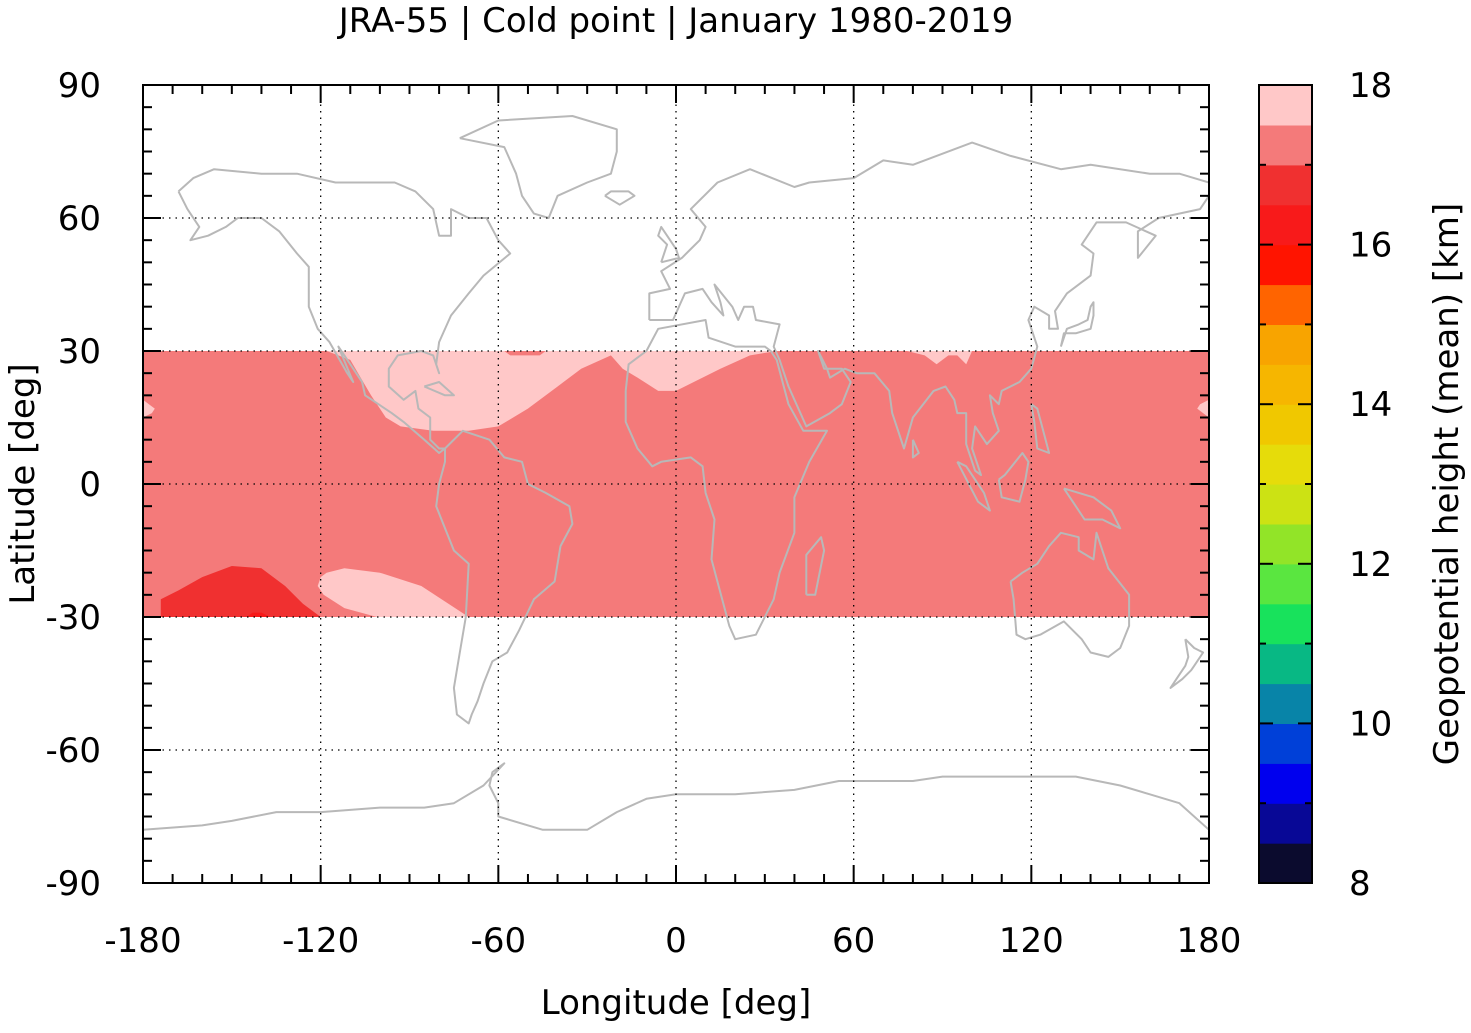  Describe the element at coordinates (240, 591) in the screenshot. I see `region-south-pacific-deep-red-region` at that location.